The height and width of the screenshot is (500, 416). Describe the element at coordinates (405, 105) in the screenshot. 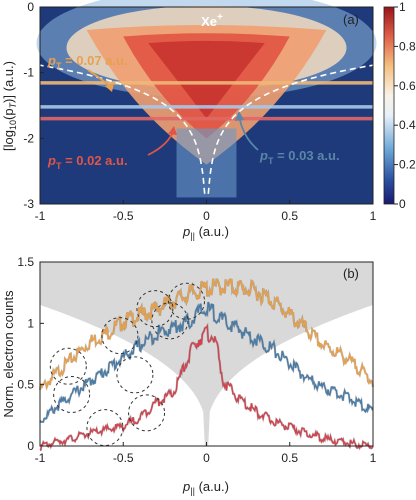

I see `colorbar-ticks: 0 0.2 0.4 0.6 0.8 1` at that location.